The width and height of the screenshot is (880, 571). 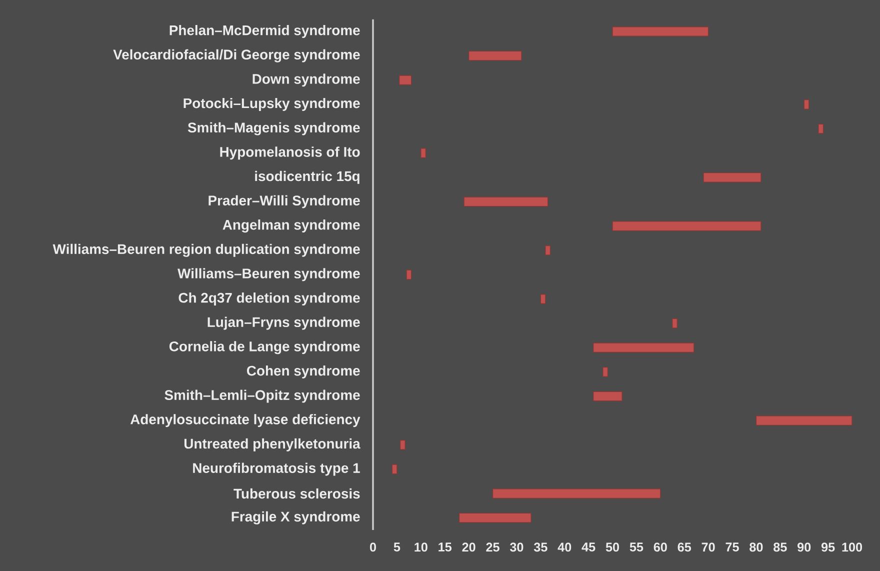 What do you see at coordinates (756, 547) in the screenshot?
I see `x-tick-label: 80` at bounding box center [756, 547].